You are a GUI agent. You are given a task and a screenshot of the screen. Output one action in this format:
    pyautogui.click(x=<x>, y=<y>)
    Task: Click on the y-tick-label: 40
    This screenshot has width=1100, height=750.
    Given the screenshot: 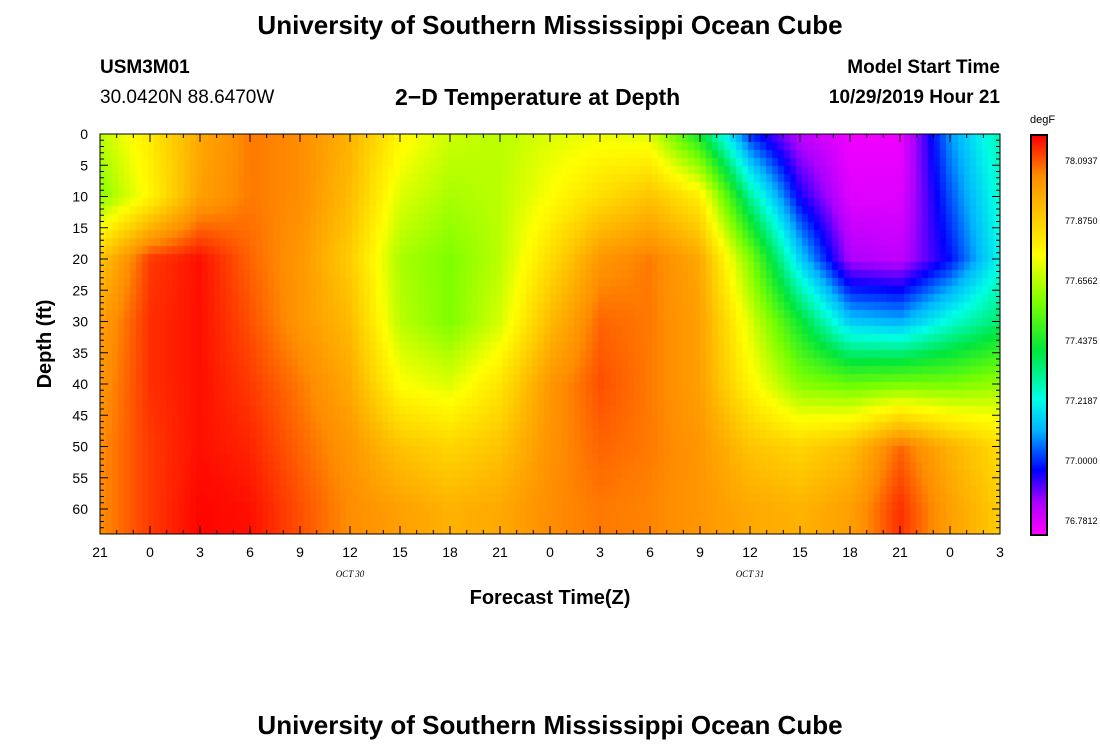 What is the action you would take?
    pyautogui.click(x=80, y=384)
    